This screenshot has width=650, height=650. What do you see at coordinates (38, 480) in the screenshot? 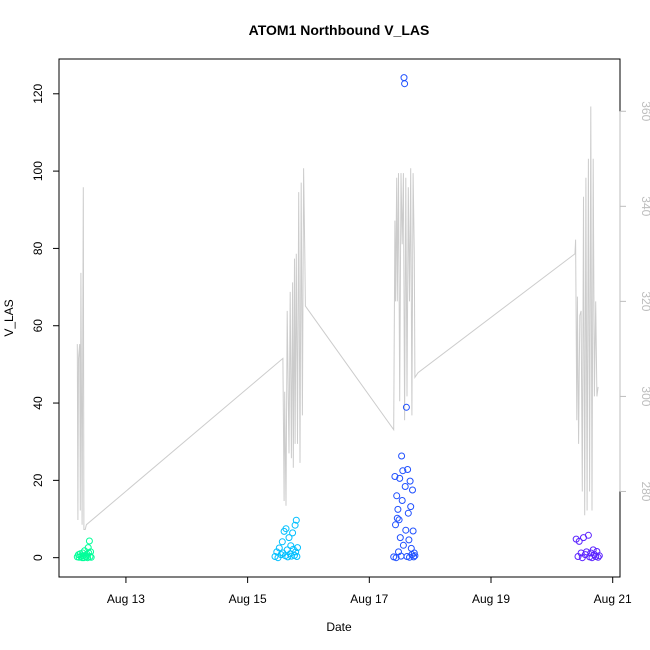
I see `y-tick-label: 20` at bounding box center [38, 480].